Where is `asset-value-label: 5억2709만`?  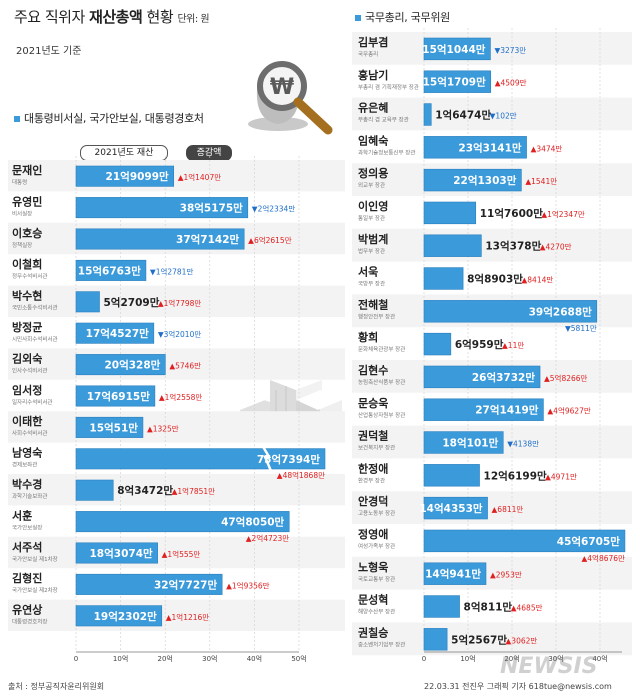
asset-value-label: 5억2709만 is located at coordinates (132, 302).